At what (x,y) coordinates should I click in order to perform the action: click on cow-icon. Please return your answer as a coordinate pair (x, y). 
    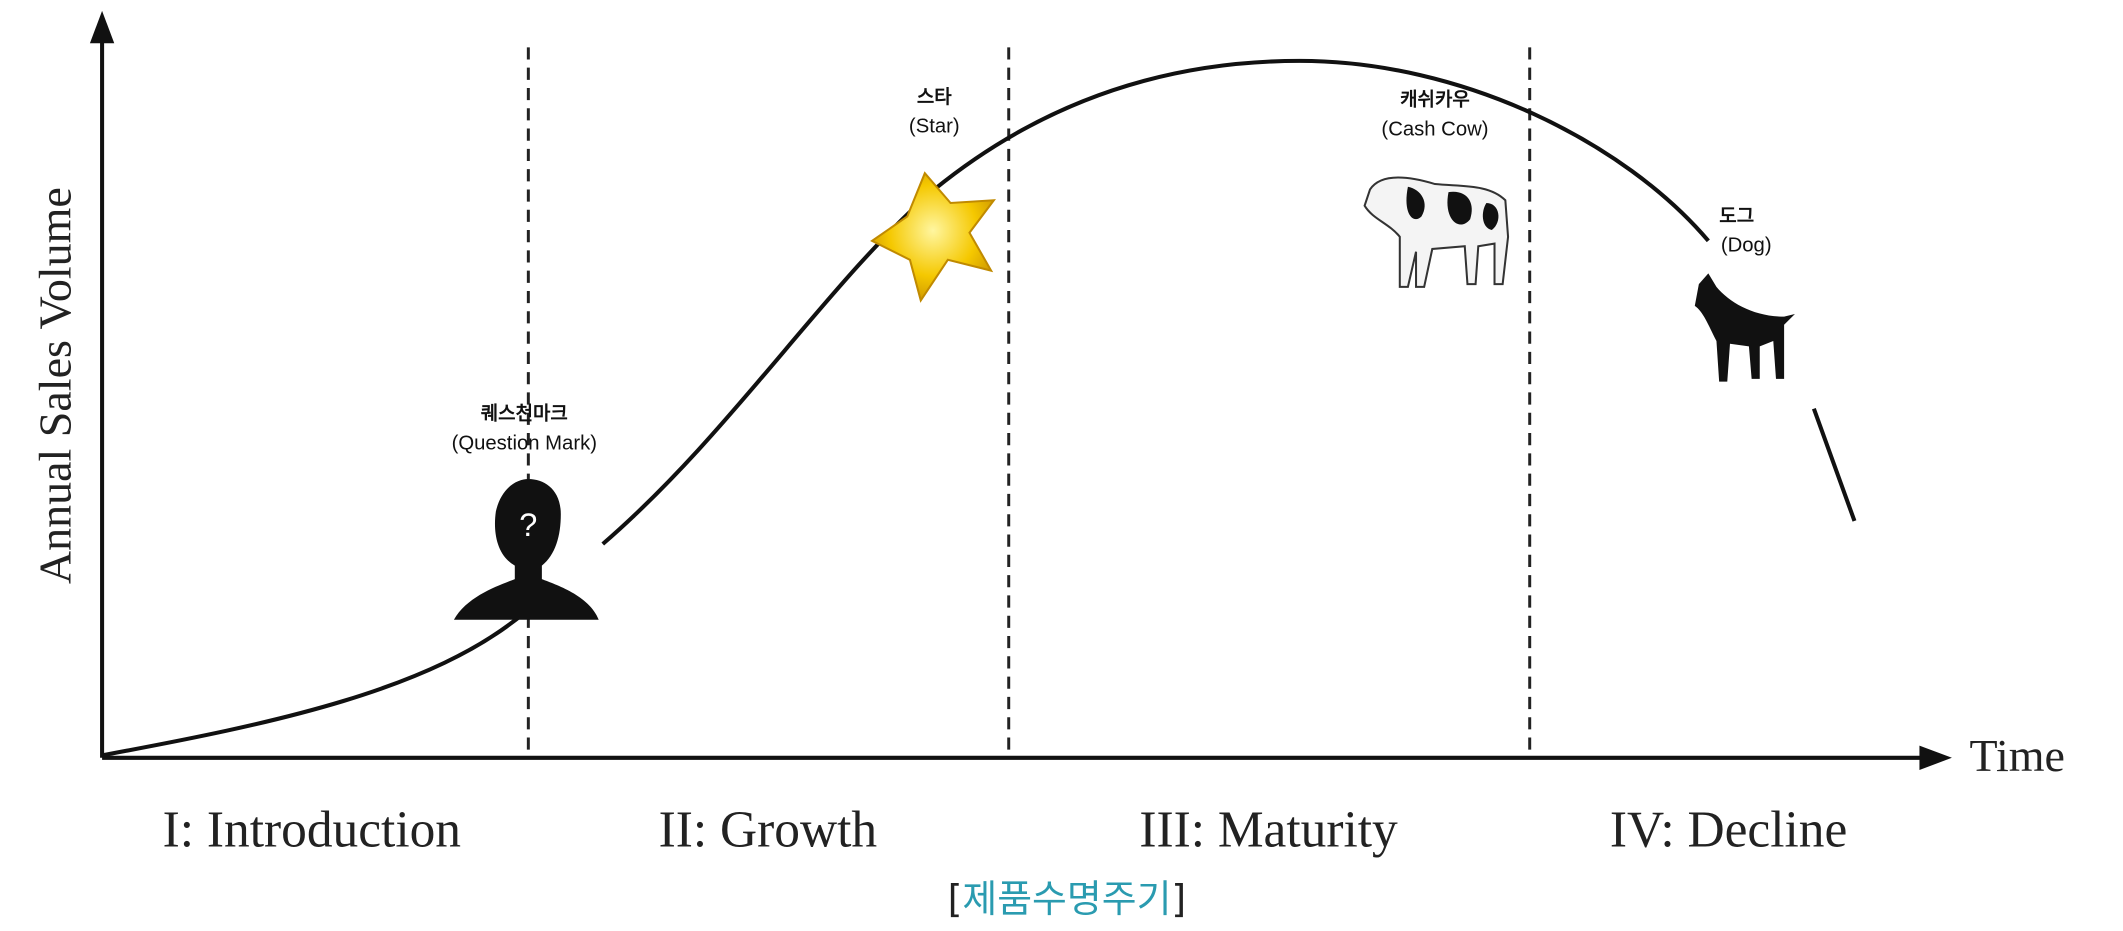
    Looking at the image, I should click on (1436, 232).